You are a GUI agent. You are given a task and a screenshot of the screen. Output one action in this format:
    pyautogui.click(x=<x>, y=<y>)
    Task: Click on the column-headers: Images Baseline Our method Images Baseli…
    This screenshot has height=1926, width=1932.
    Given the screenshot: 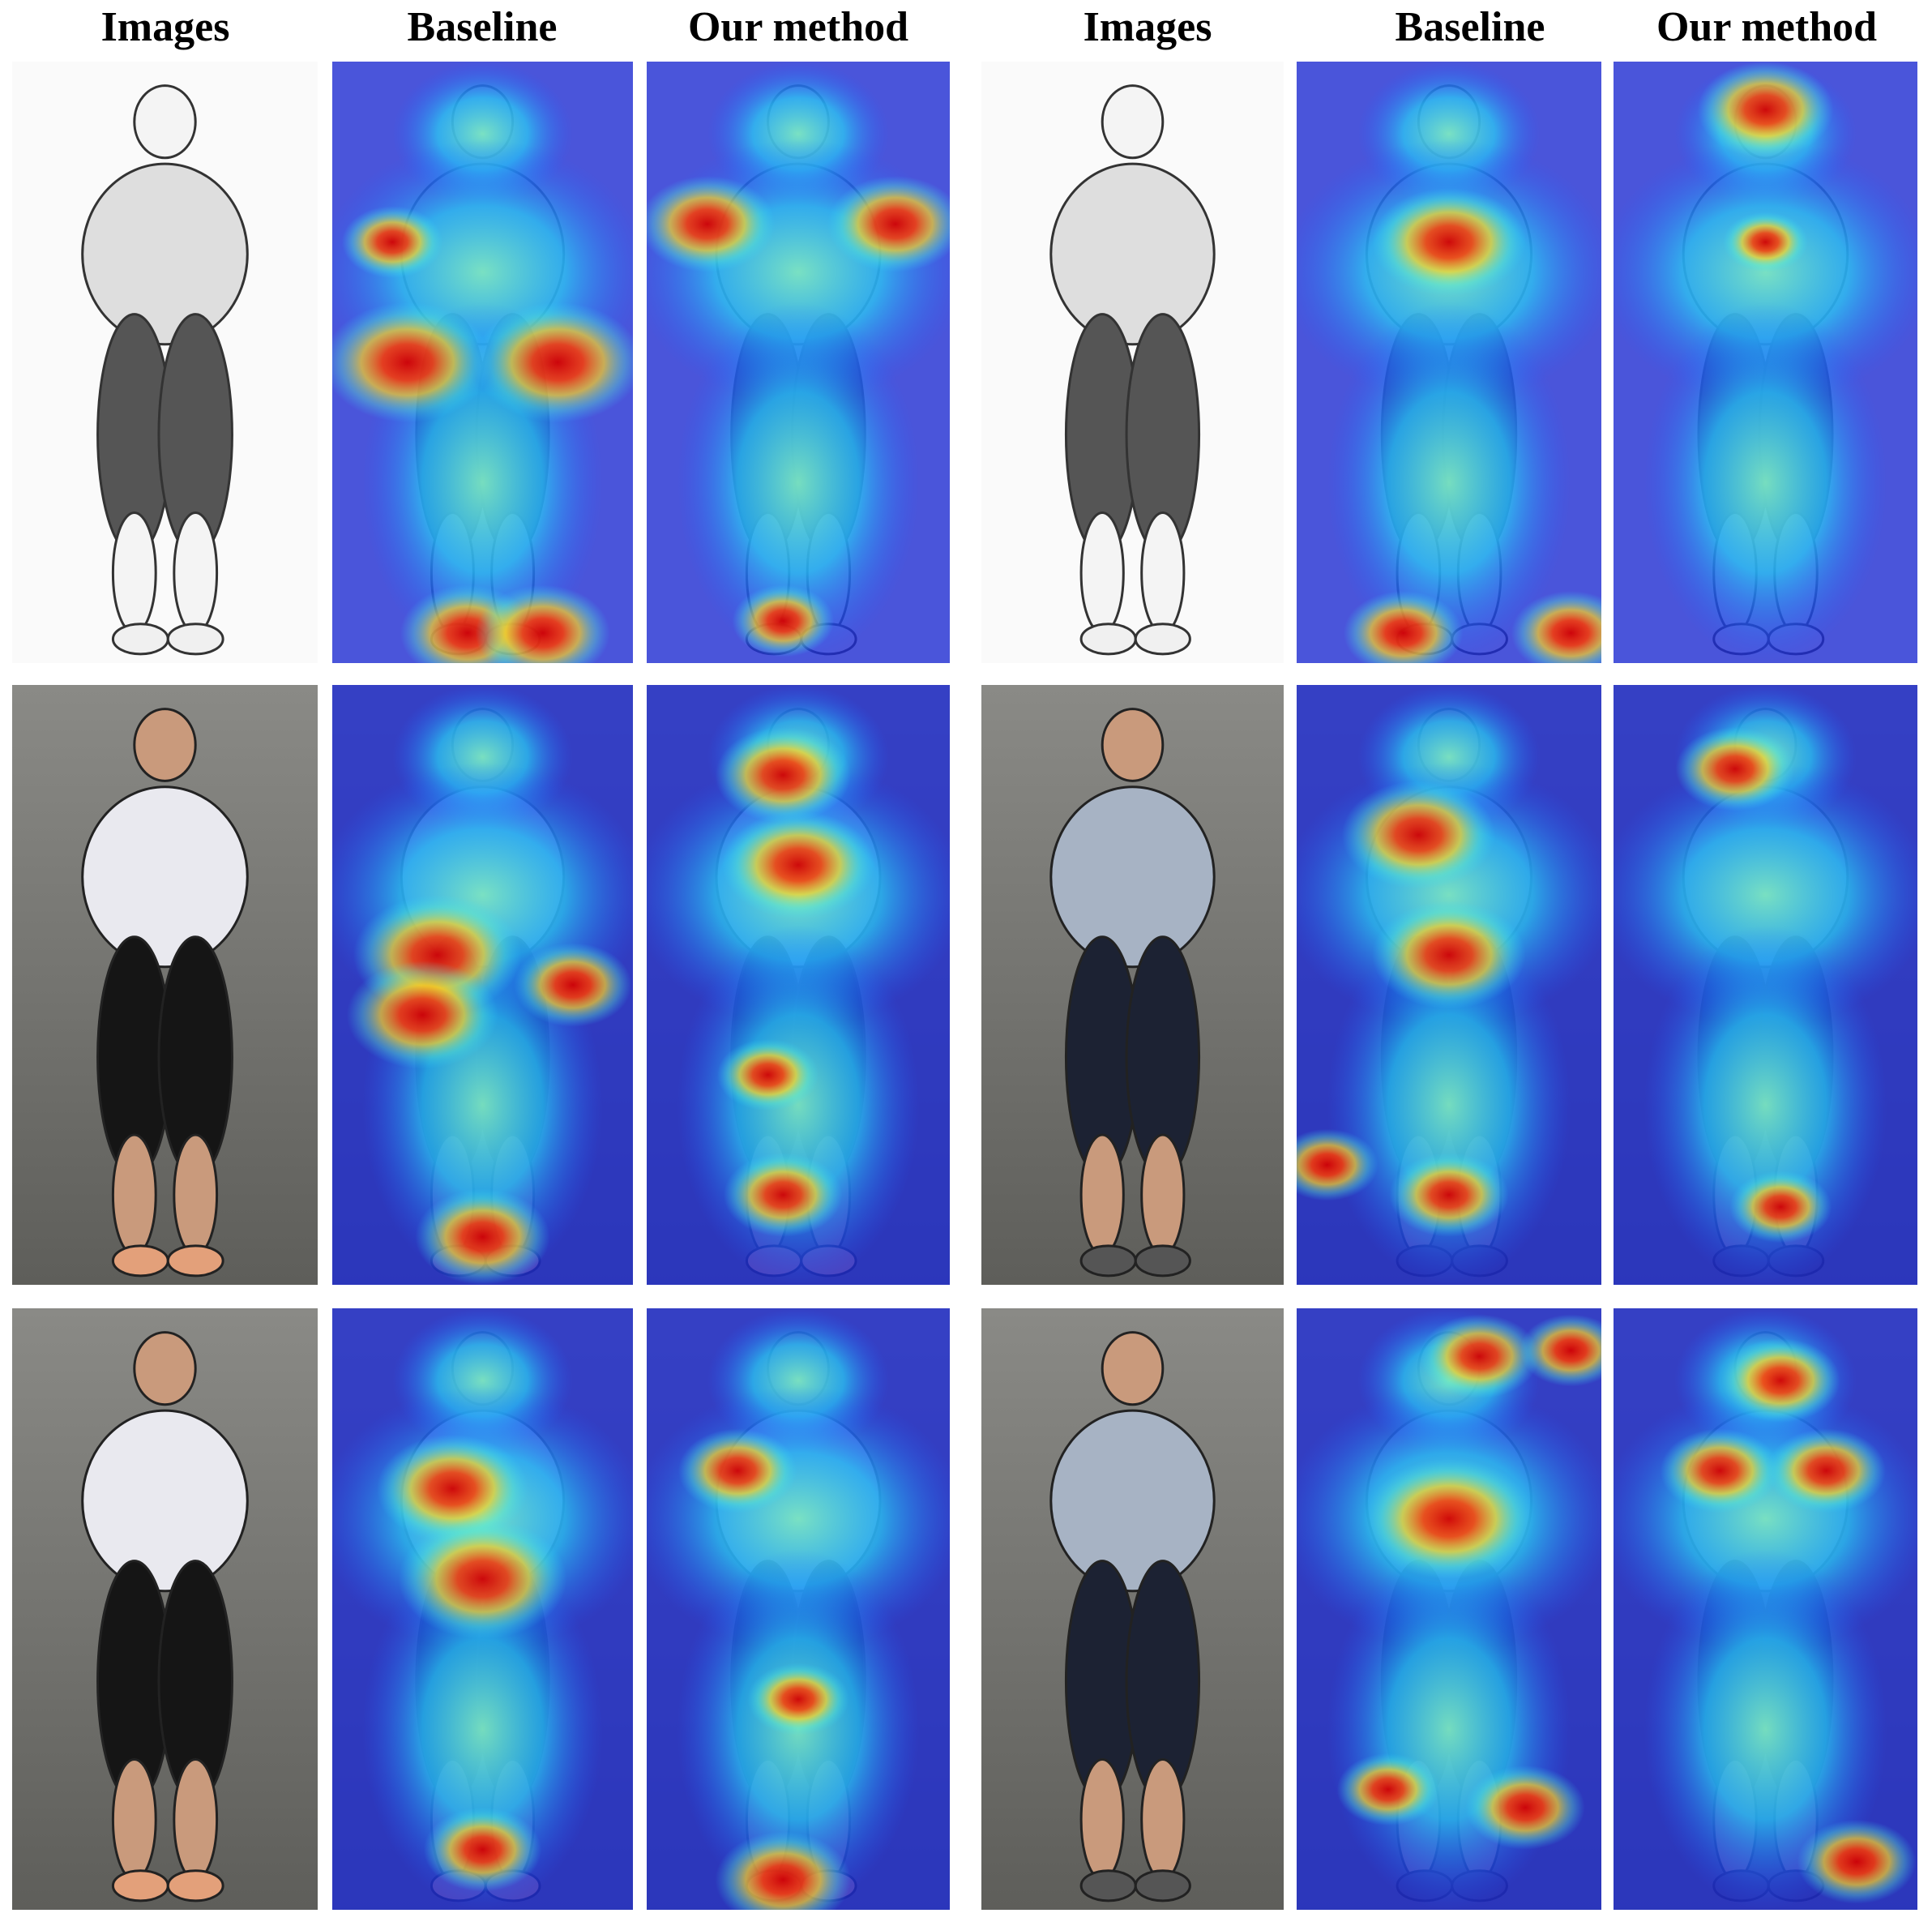 What is the action you would take?
    pyautogui.click(x=989, y=27)
    